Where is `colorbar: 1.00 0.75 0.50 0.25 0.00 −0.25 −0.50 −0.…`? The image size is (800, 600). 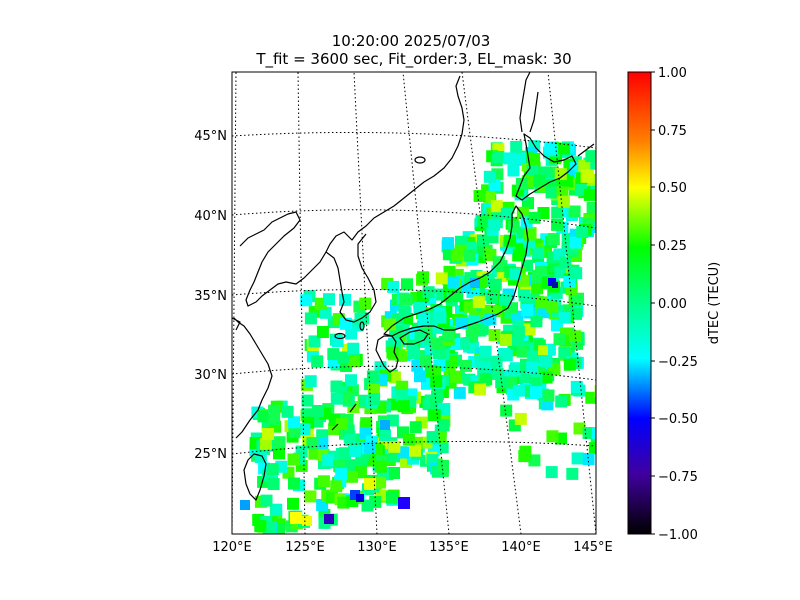 colorbar: 1.00 0.75 0.50 0.25 0.00 −0.25 −0.50 −0.… is located at coordinates (674, 304).